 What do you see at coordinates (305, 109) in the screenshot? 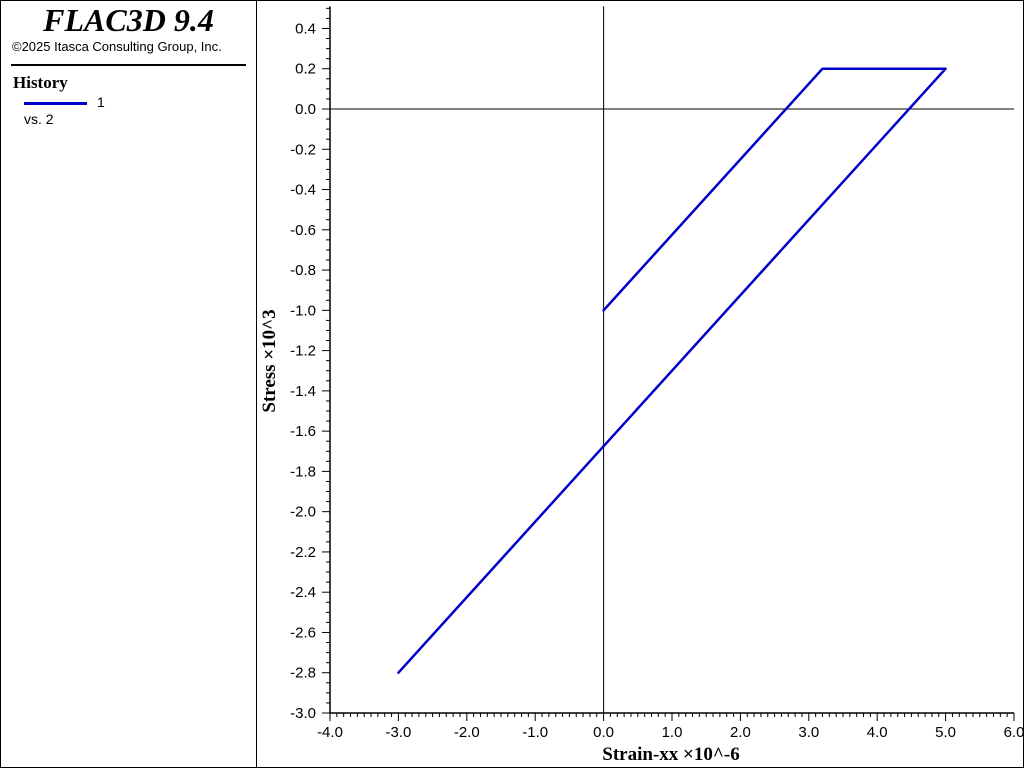
I see `y-tick-label: 0.0` at bounding box center [305, 109].